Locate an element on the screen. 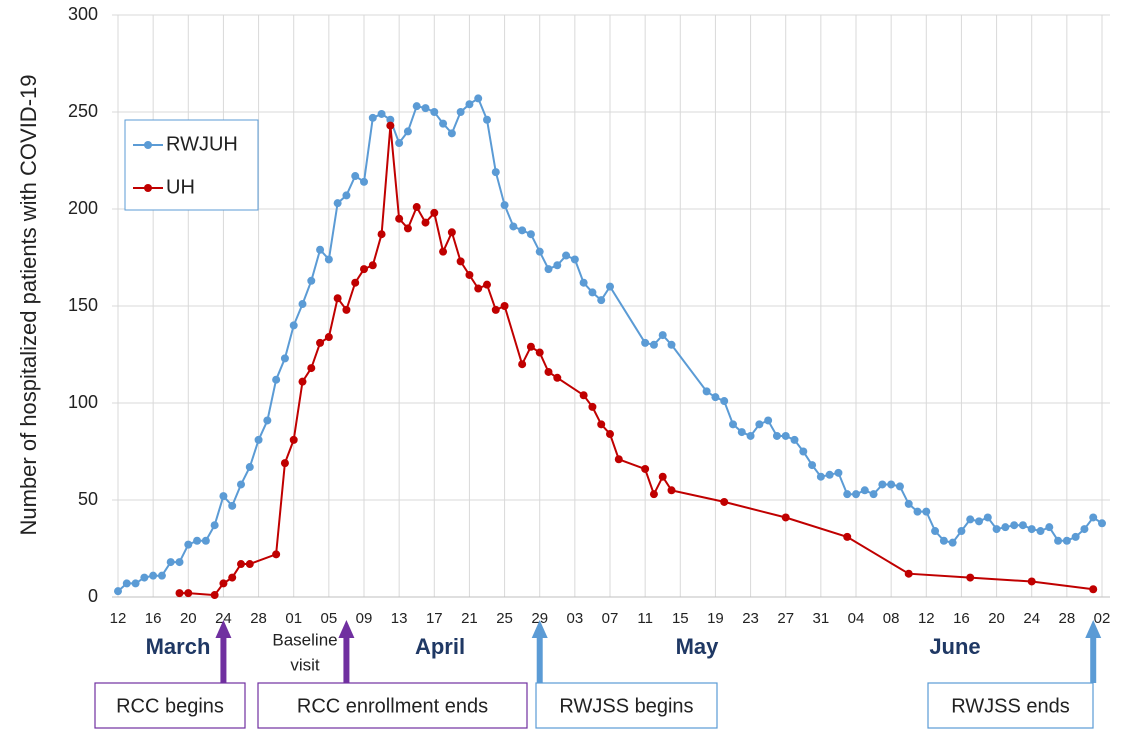 The image size is (1122, 730). x-tick-label: 01 is located at coordinates (293, 618).